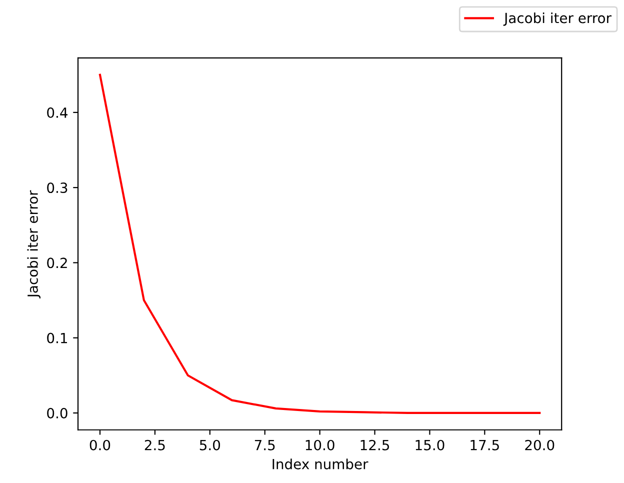  What do you see at coordinates (484, 445) in the screenshot?
I see `x-tick-label: 17.5` at bounding box center [484, 445].